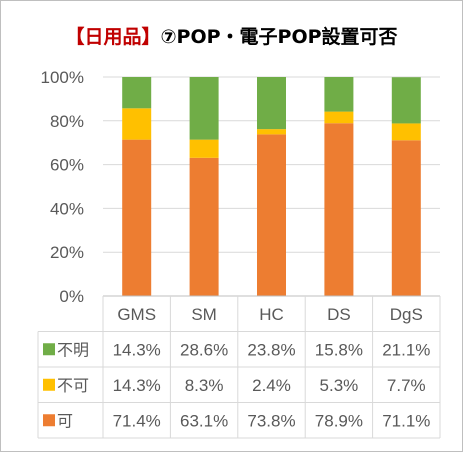 The image size is (463, 452). I want to click on table-cell: 21.1%, so click(406, 349).